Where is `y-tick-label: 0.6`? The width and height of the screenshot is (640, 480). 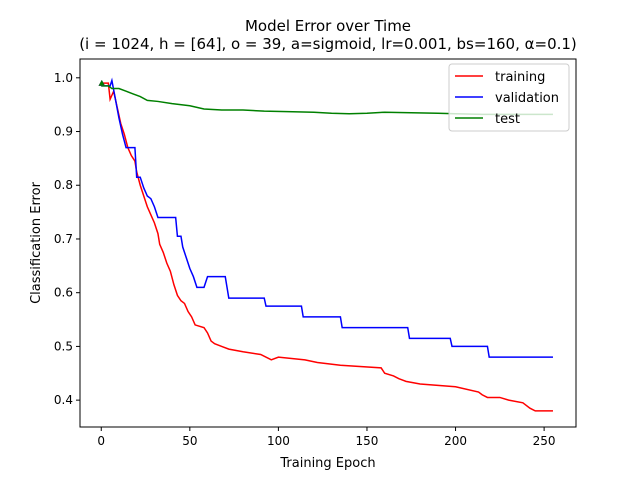
y-tick-label: 0.6 is located at coordinates (63, 293).